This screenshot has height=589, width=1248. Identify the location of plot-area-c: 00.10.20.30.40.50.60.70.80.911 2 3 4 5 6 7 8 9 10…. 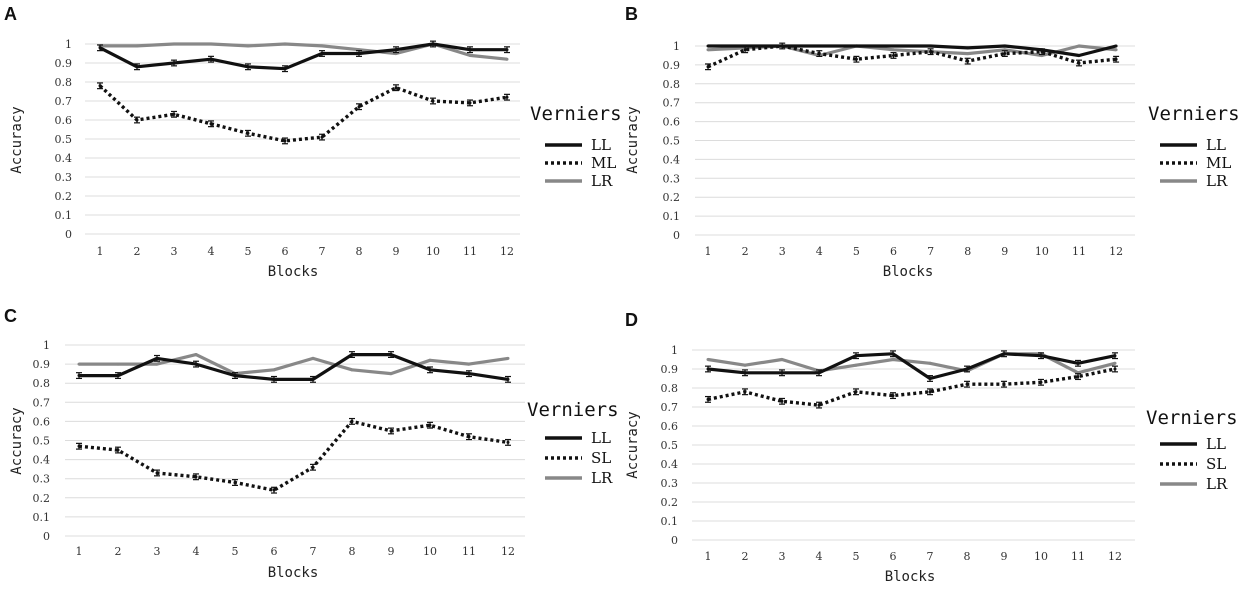
(279, 448).